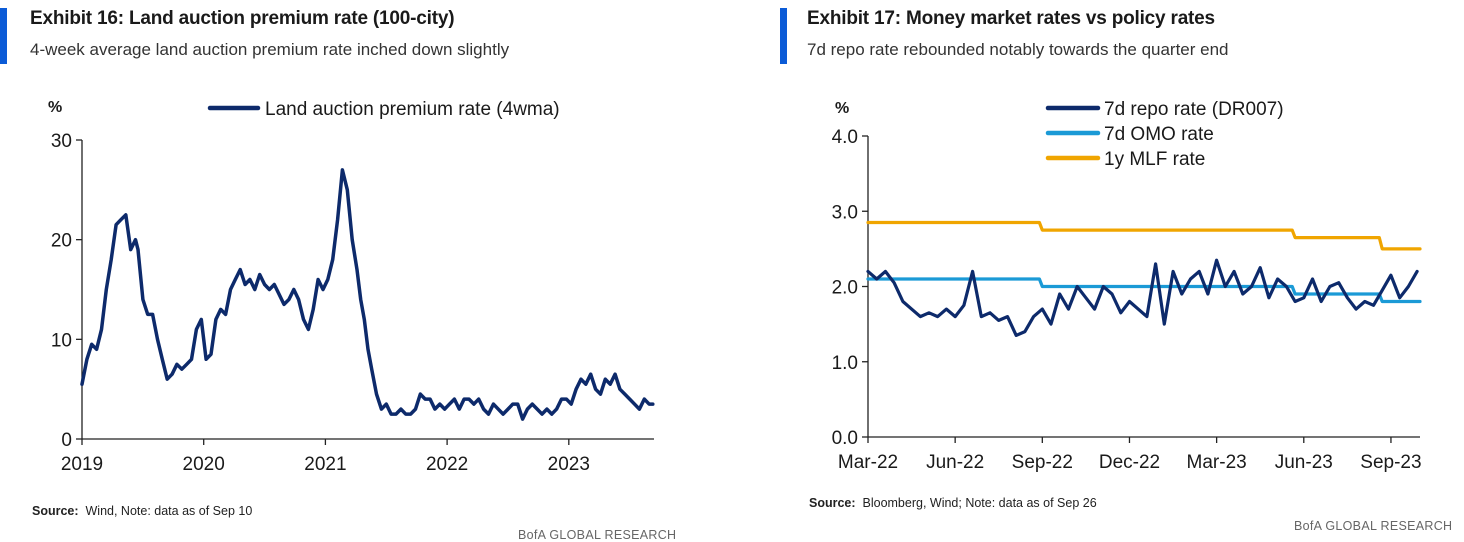 The height and width of the screenshot is (542, 1464). I want to click on x-tick-label: 2023, so click(569, 464).